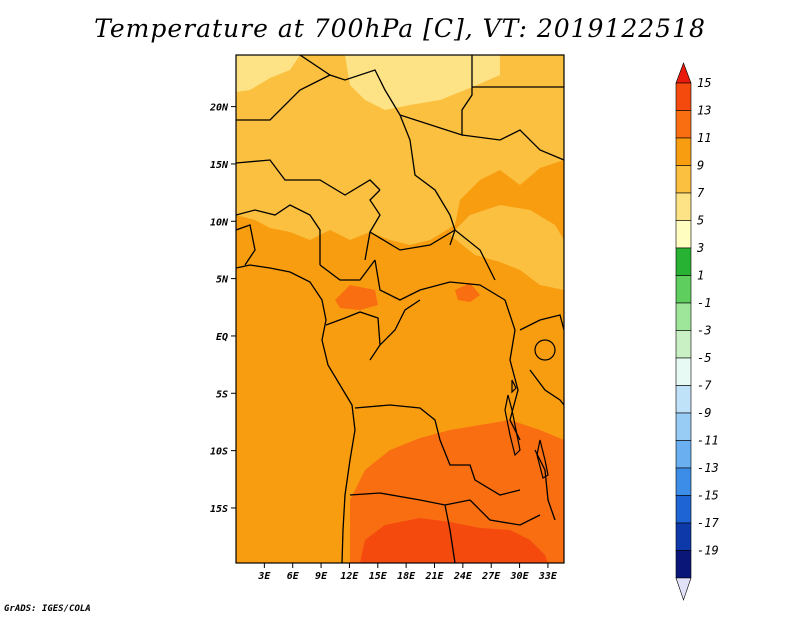 This screenshot has height=618, width=800. What do you see at coordinates (437, 450) in the screenshot?
I see `border-drc-angola` at bounding box center [437, 450].